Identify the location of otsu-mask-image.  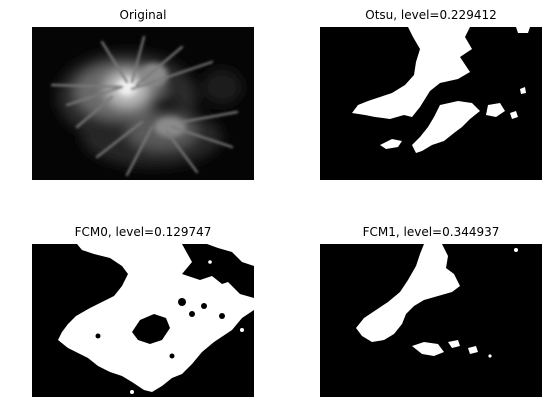
(431, 103).